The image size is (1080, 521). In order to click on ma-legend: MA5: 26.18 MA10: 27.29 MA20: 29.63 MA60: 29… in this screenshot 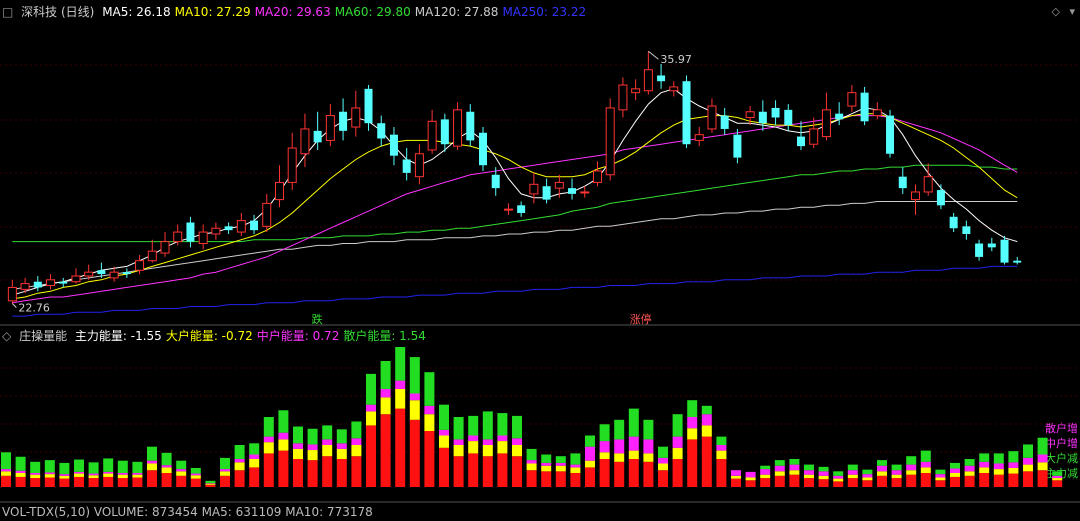, I will do `click(346, 12)`.